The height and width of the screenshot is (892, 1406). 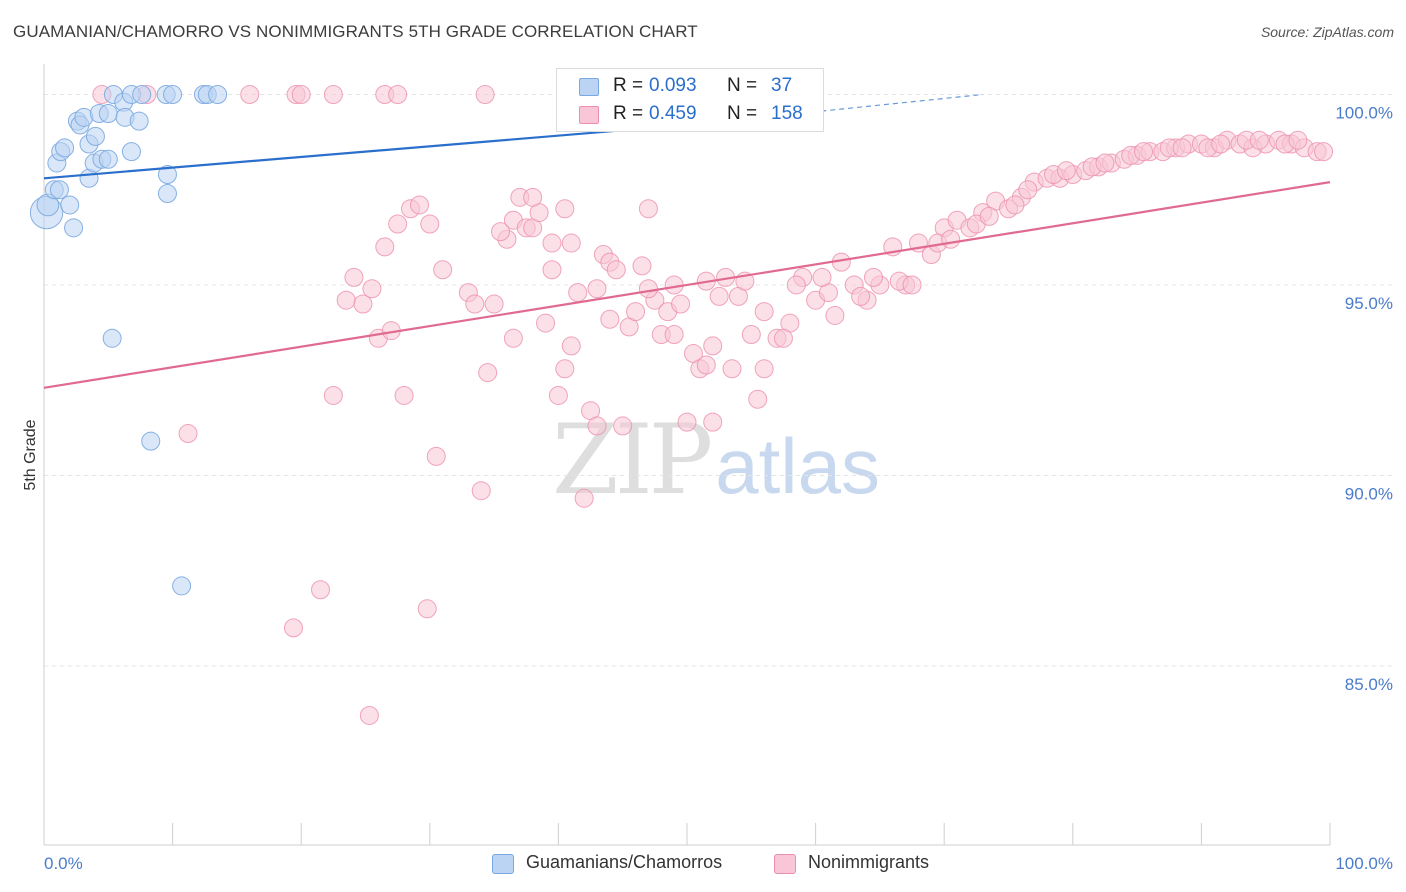 I want to click on legend-swatch-pink, so click(x=589, y=115).